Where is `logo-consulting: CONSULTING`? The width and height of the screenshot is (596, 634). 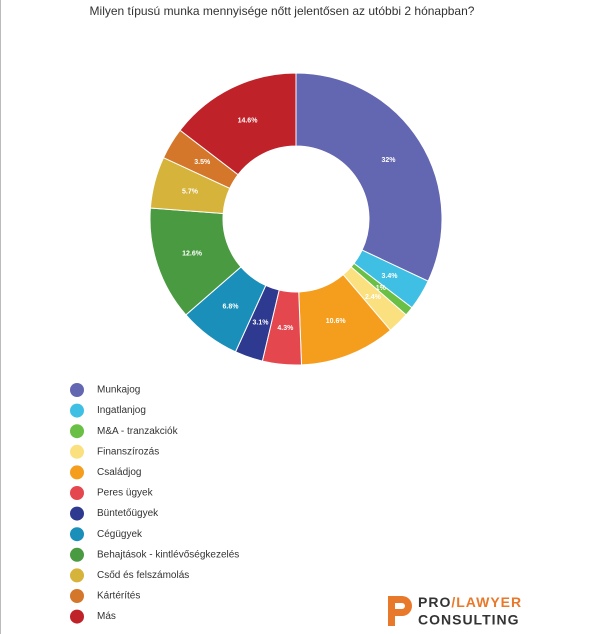 logo-consulting: CONSULTING is located at coordinates (469, 620).